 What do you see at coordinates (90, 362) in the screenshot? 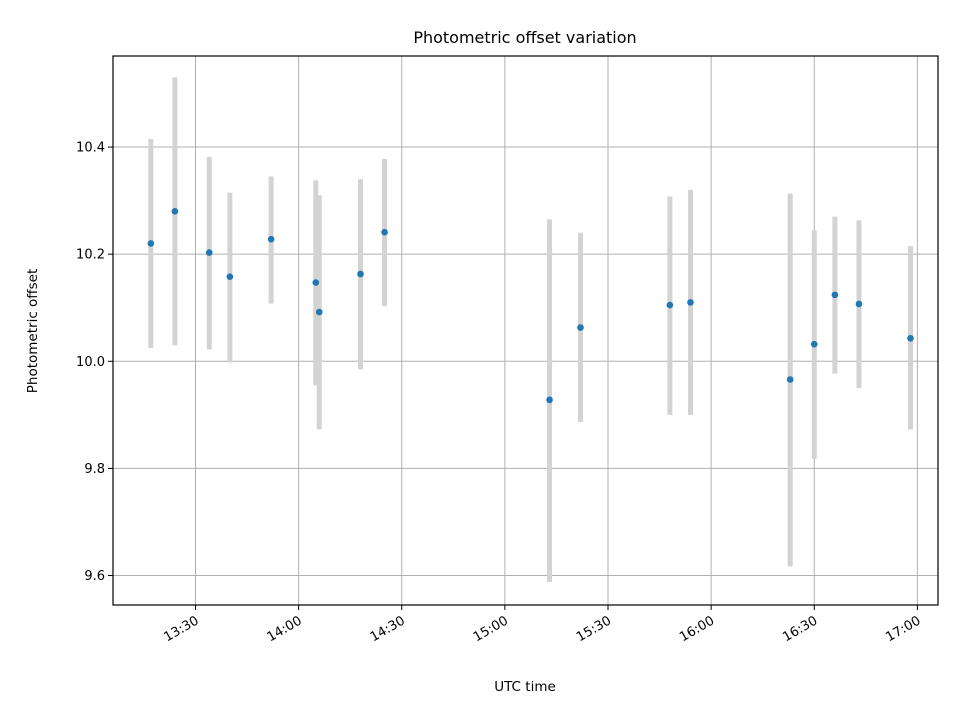
I see `y-tick-label: 10.0` at bounding box center [90, 362].